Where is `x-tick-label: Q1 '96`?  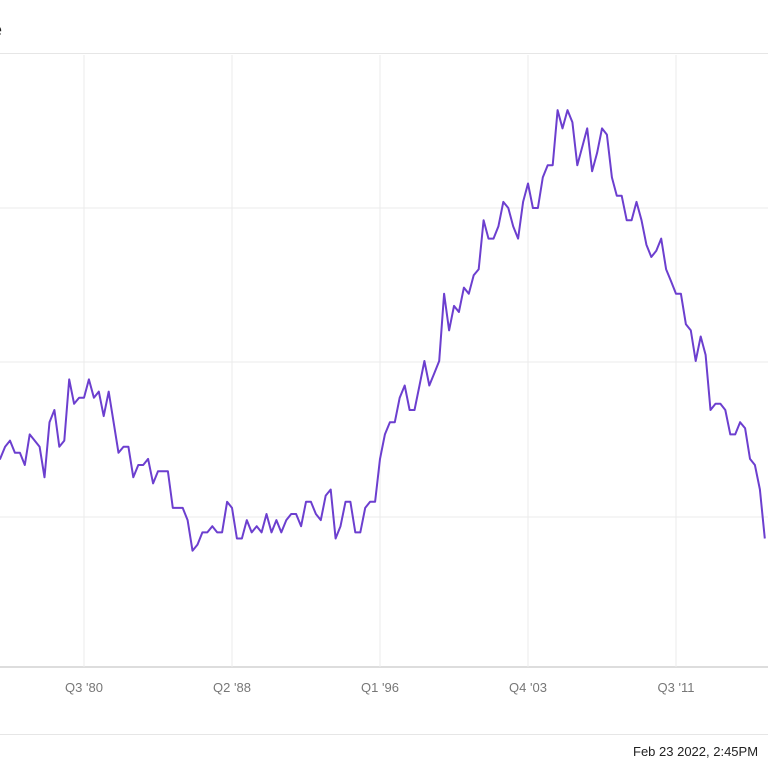
x-tick-label: Q1 '96 is located at coordinates (380, 687).